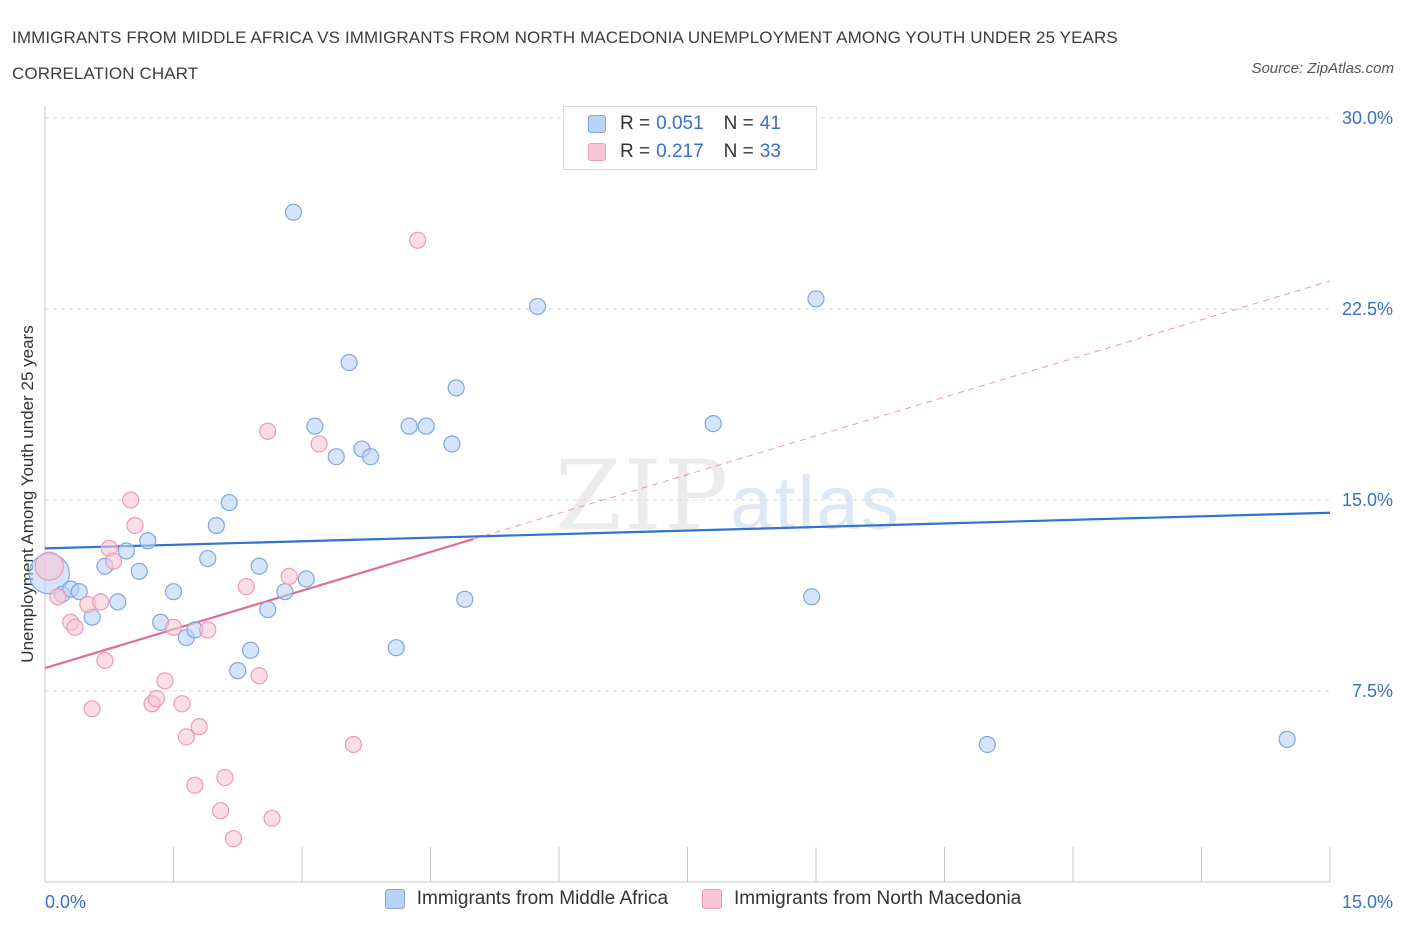 The image size is (1406, 930). Describe the element at coordinates (770, 151) in the screenshot. I see `legend-n-value: 33` at that location.